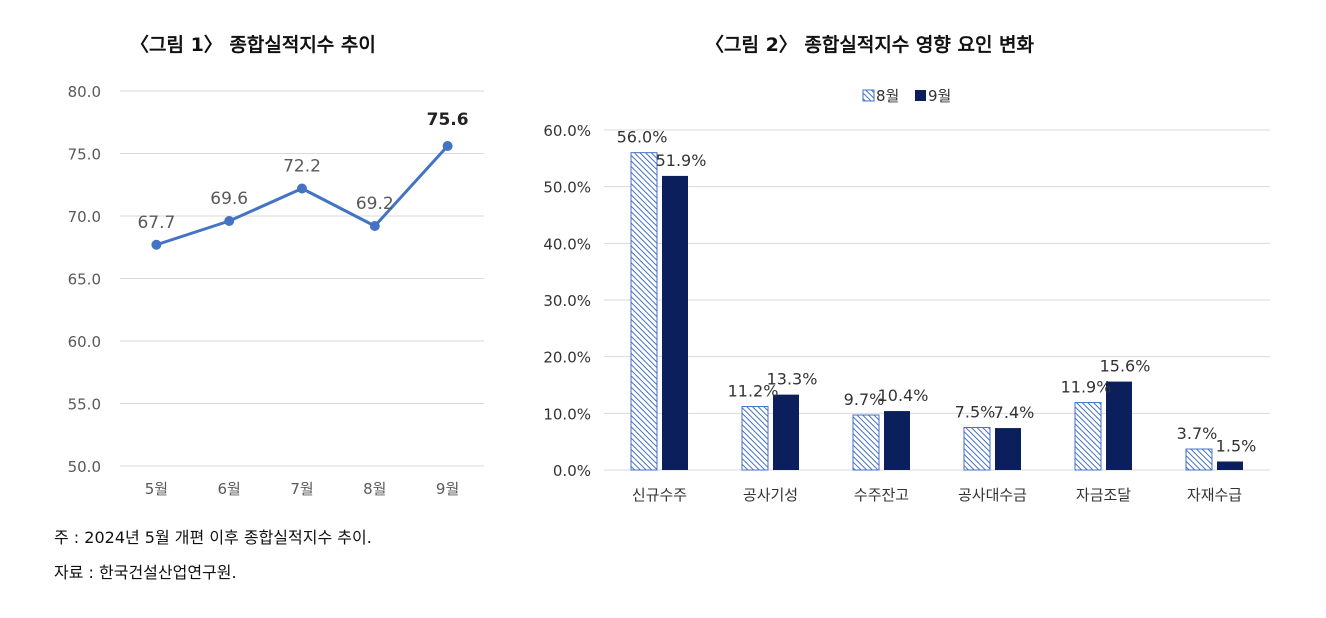 This screenshot has height=618, width=1326. I want to click on x-tick-label: 신규수주, so click(659, 495).